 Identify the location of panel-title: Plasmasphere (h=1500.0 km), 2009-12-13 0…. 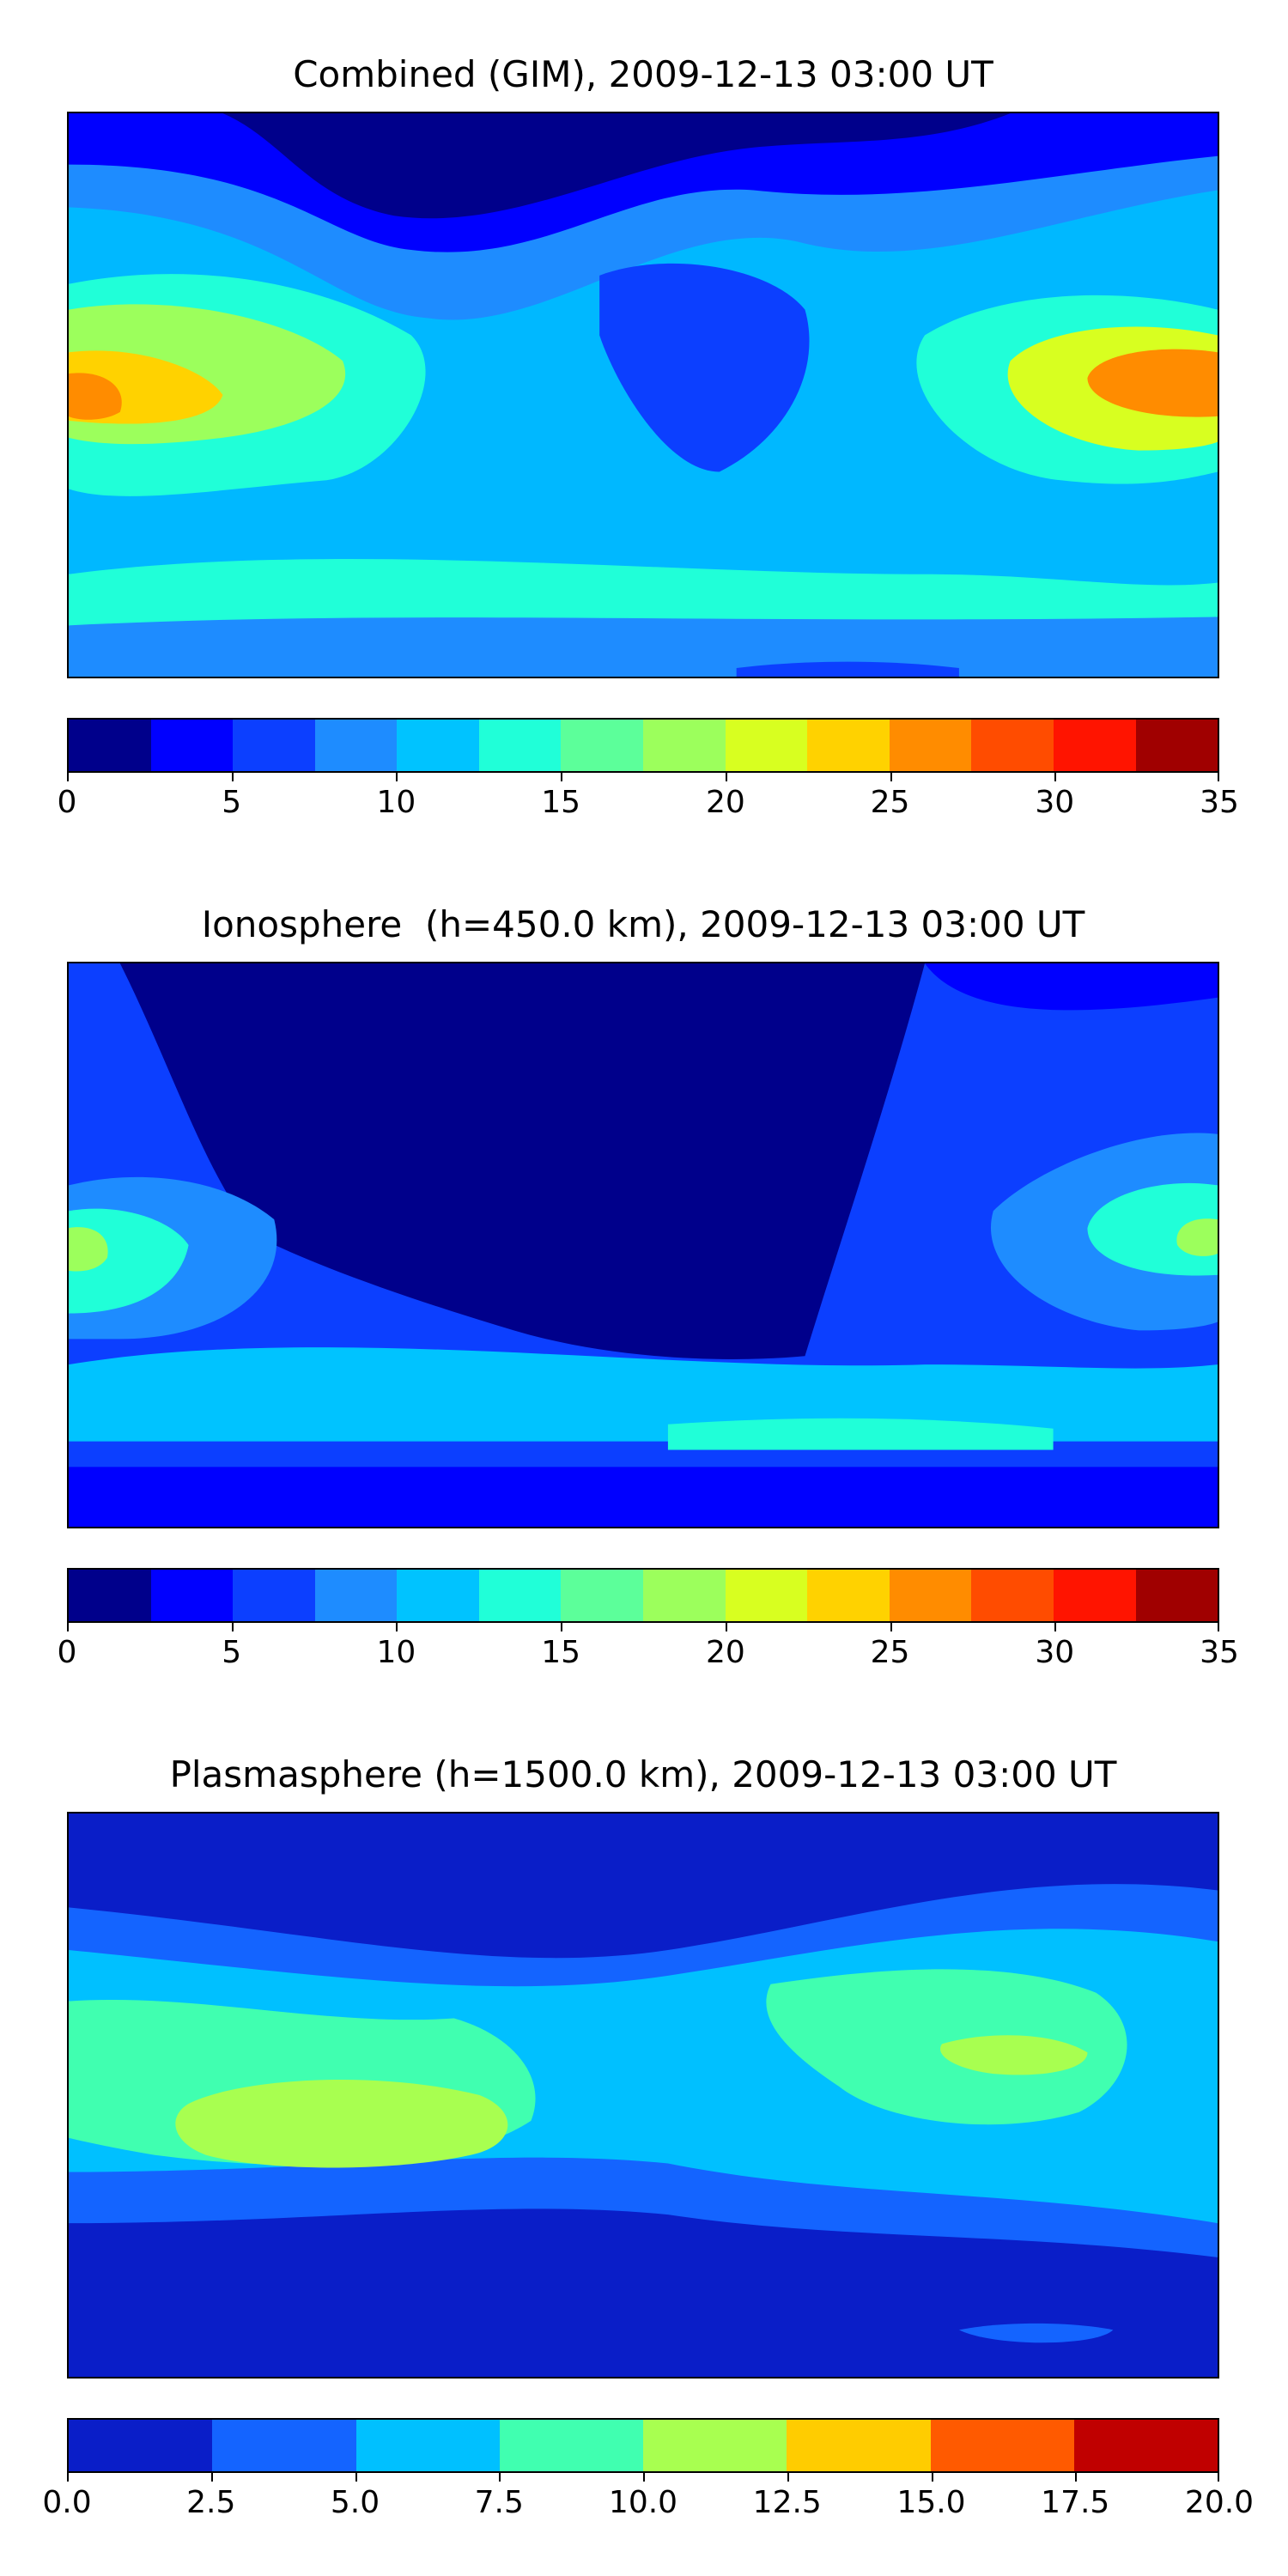
(643, 1774).